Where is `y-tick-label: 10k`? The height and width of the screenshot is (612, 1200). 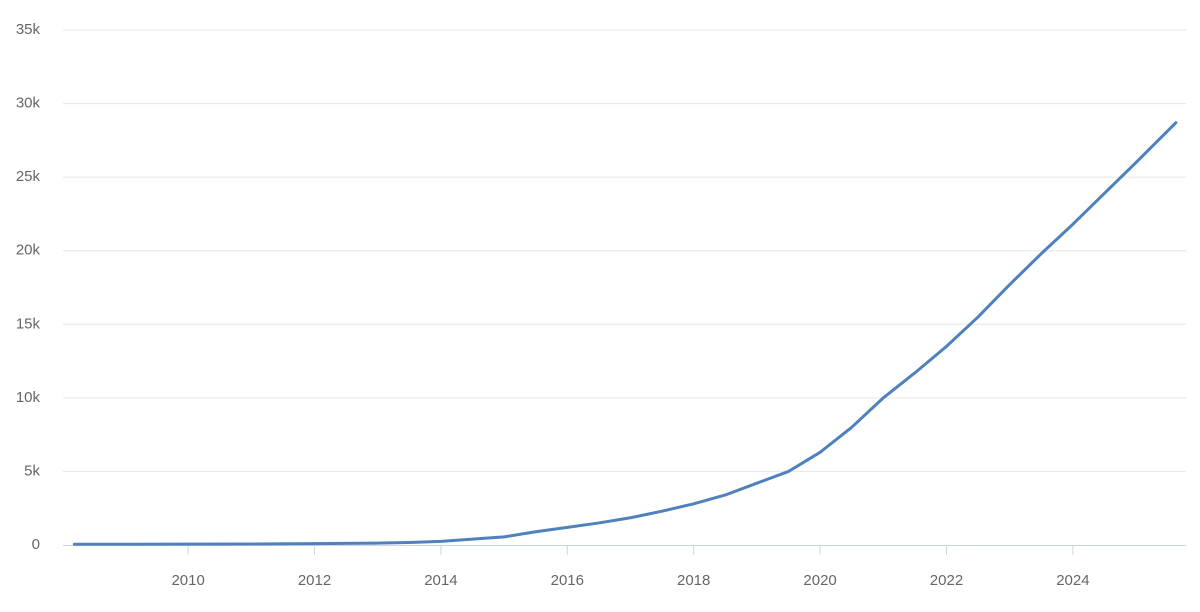
y-tick-label: 10k is located at coordinates (28, 397).